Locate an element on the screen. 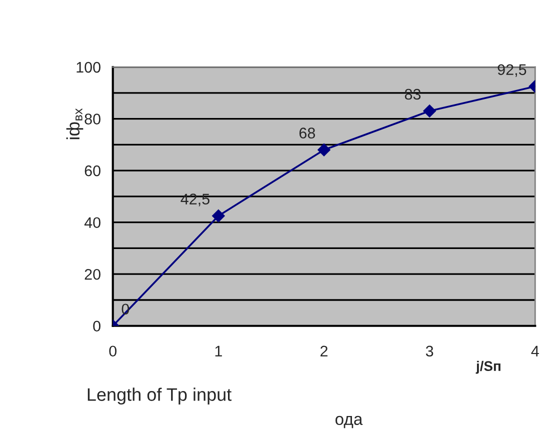 Image resolution: width=540 pixels, height=438 pixels. x-tick-label: 3 is located at coordinates (430, 351).